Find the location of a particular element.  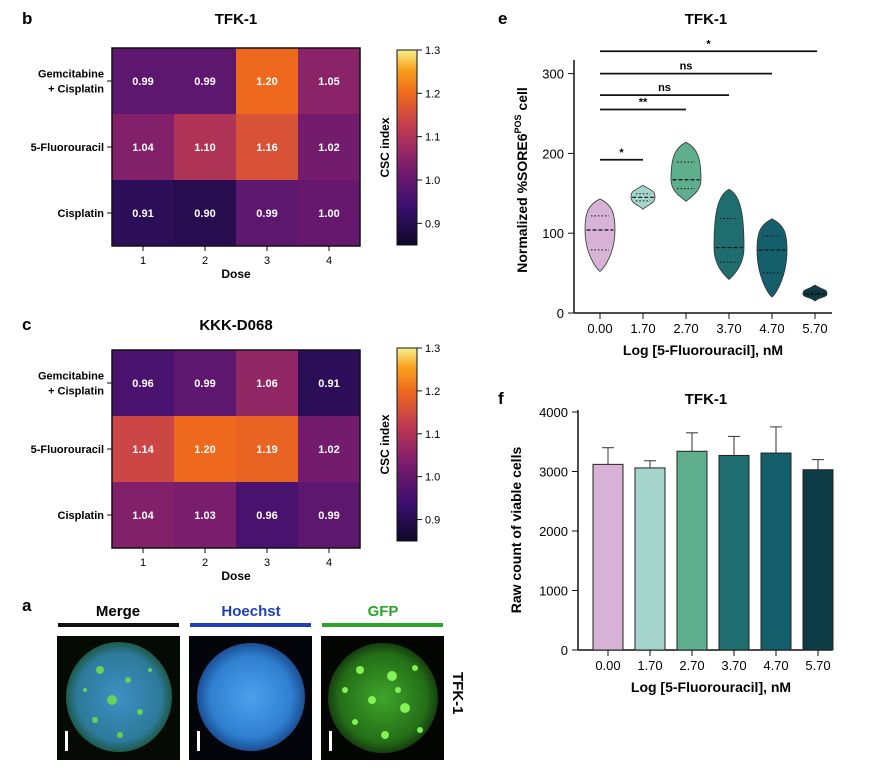

significance-label: ** is located at coordinates (643, 103).